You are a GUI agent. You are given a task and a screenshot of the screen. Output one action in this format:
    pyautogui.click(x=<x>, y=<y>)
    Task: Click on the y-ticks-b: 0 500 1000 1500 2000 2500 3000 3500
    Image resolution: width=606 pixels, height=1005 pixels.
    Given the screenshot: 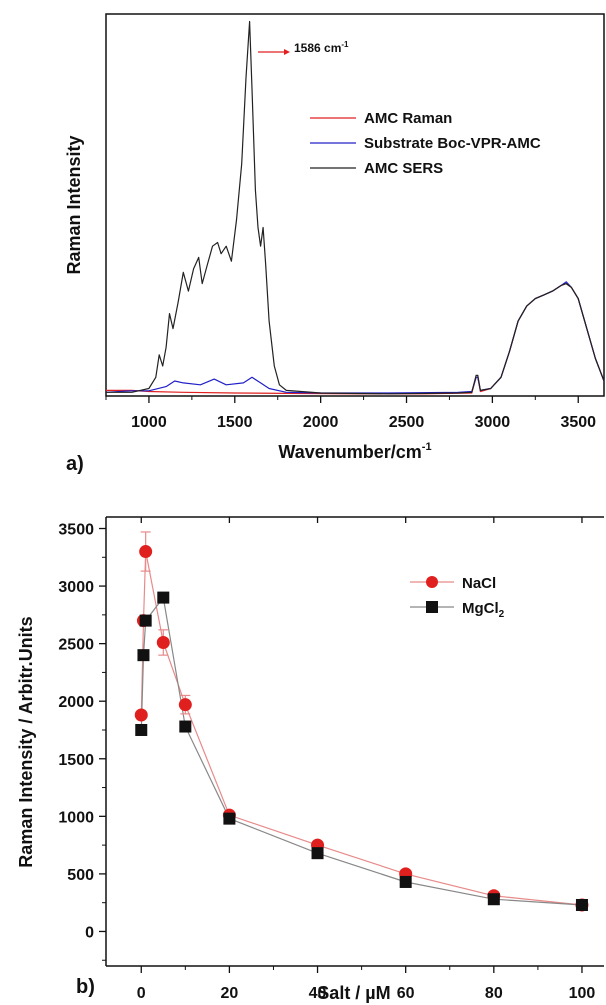 What is the action you would take?
    pyautogui.click(x=82, y=741)
    